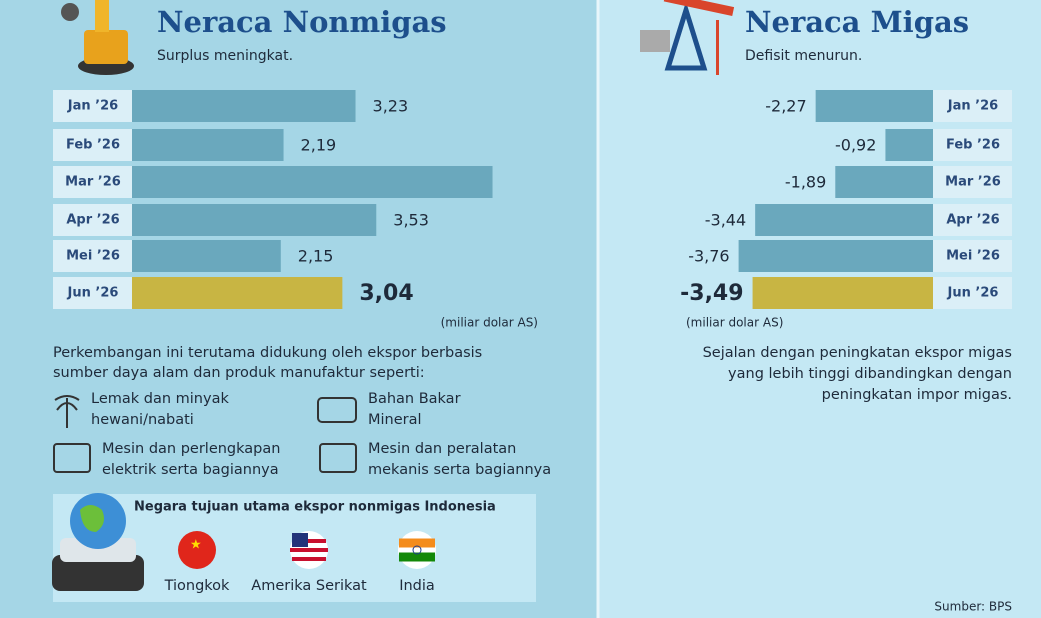  Describe the element at coordinates (191, 449) in the screenshot. I see `product-label: Mesin dan perlengkapan` at that location.